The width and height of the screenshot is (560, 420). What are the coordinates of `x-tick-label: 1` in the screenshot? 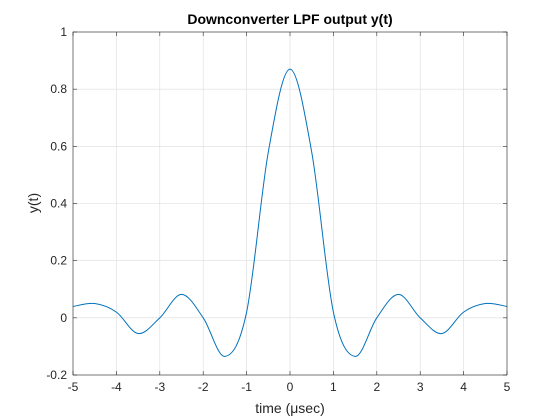 It's located at (333, 387).